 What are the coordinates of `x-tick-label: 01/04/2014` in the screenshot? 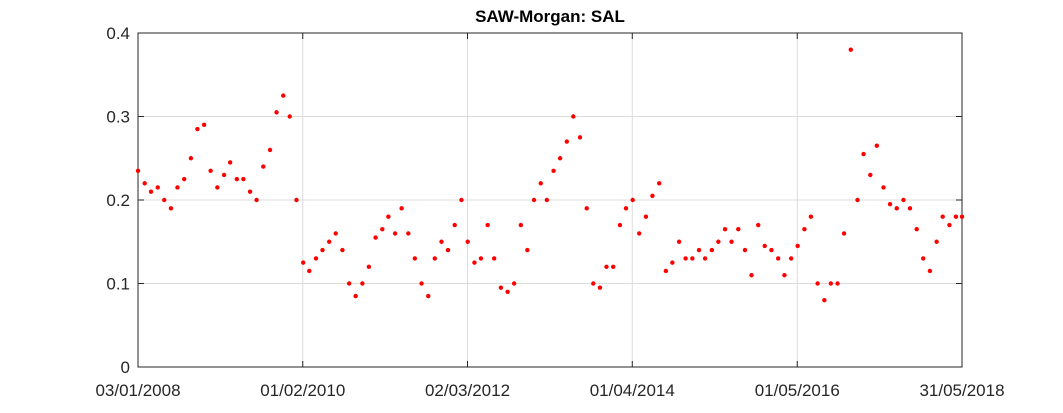 It's located at (632, 390).